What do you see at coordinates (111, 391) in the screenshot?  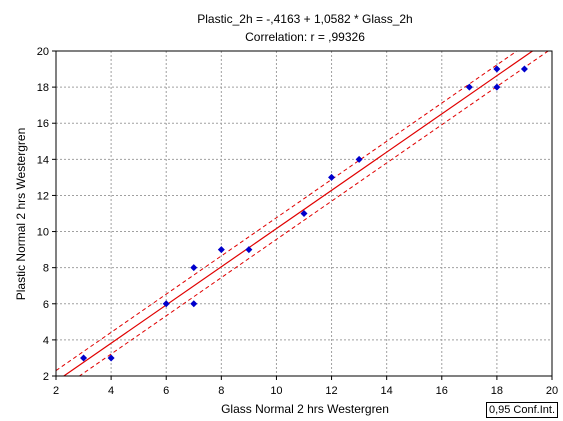 I see `x-tick-label: 4` at bounding box center [111, 391].